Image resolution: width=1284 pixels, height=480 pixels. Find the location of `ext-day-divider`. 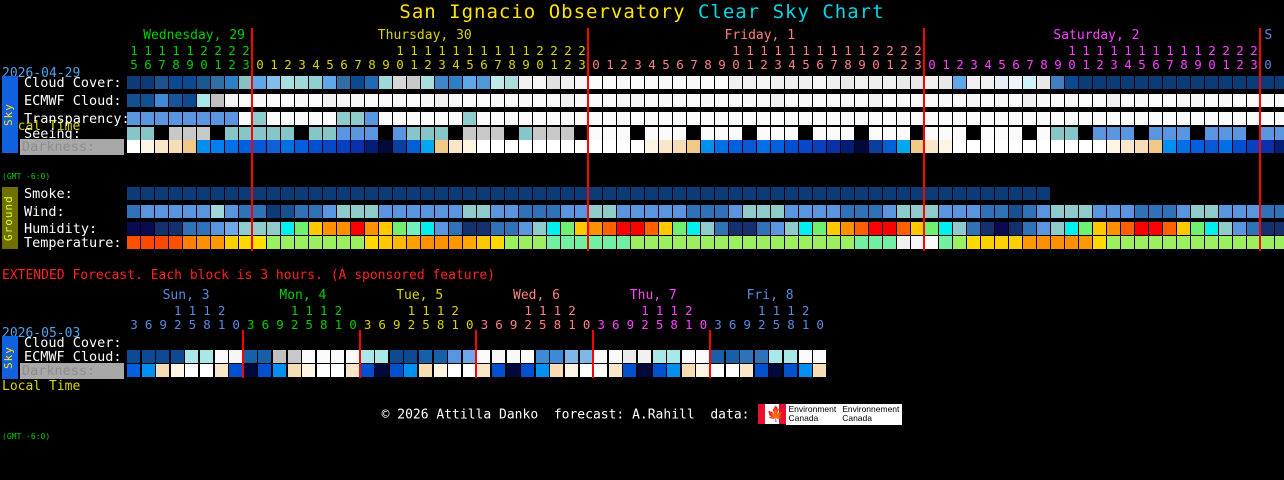

ext-day-divider is located at coordinates (476, 354).